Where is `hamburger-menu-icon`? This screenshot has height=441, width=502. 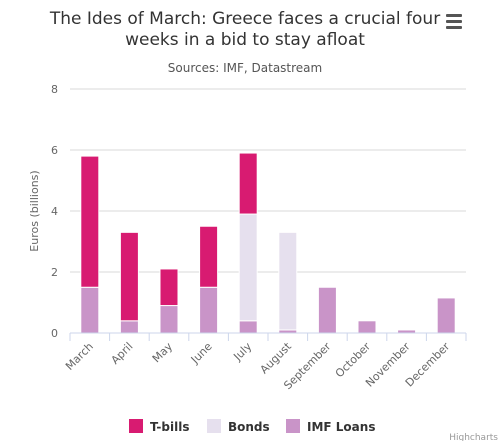 hamburger-menu-icon is located at coordinates (454, 21).